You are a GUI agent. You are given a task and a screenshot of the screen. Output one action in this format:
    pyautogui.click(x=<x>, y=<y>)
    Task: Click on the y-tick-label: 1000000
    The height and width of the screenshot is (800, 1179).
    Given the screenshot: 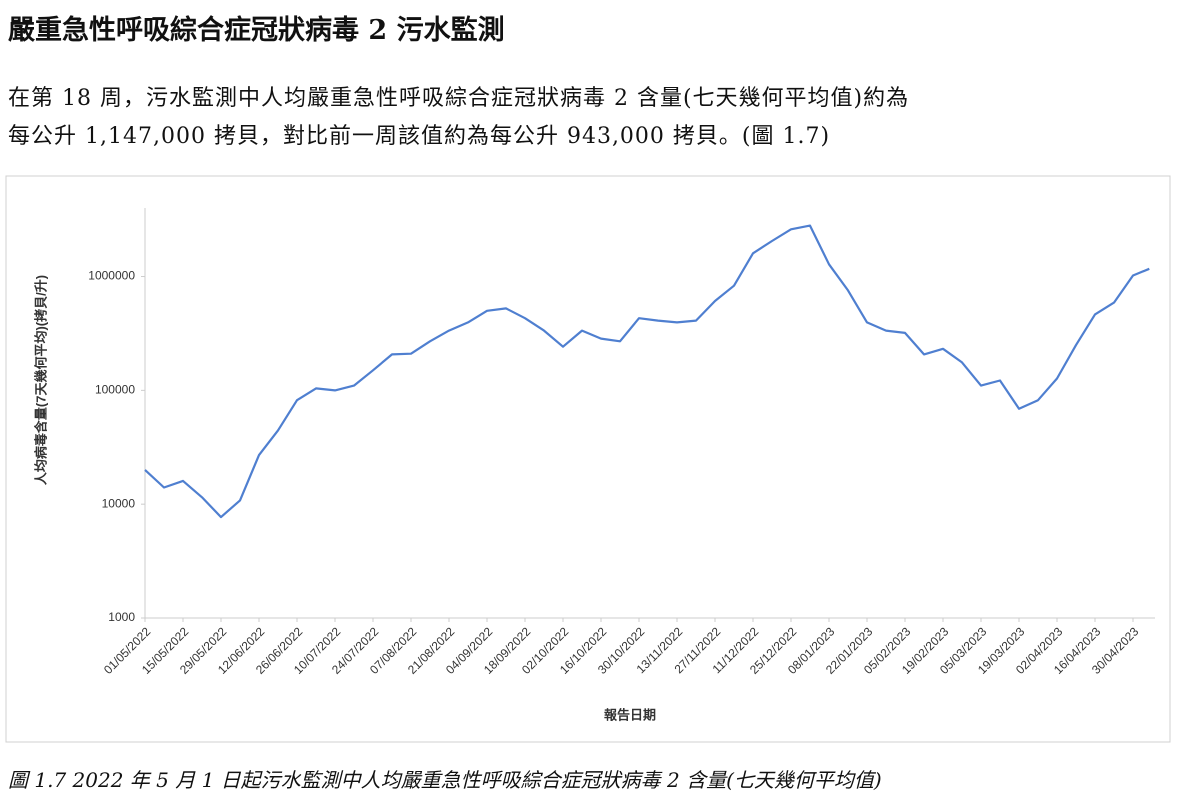 What is the action you would take?
    pyautogui.click(x=111, y=276)
    